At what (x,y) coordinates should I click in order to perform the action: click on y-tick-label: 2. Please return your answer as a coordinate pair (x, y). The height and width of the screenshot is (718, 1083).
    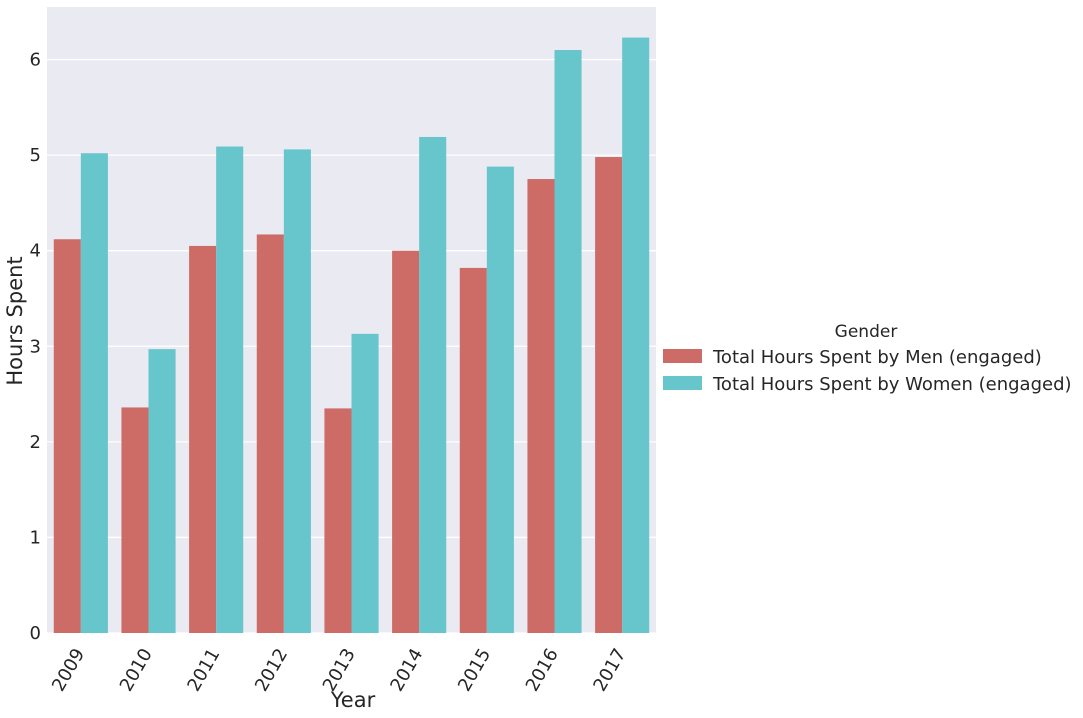
    Looking at the image, I should click on (35, 442).